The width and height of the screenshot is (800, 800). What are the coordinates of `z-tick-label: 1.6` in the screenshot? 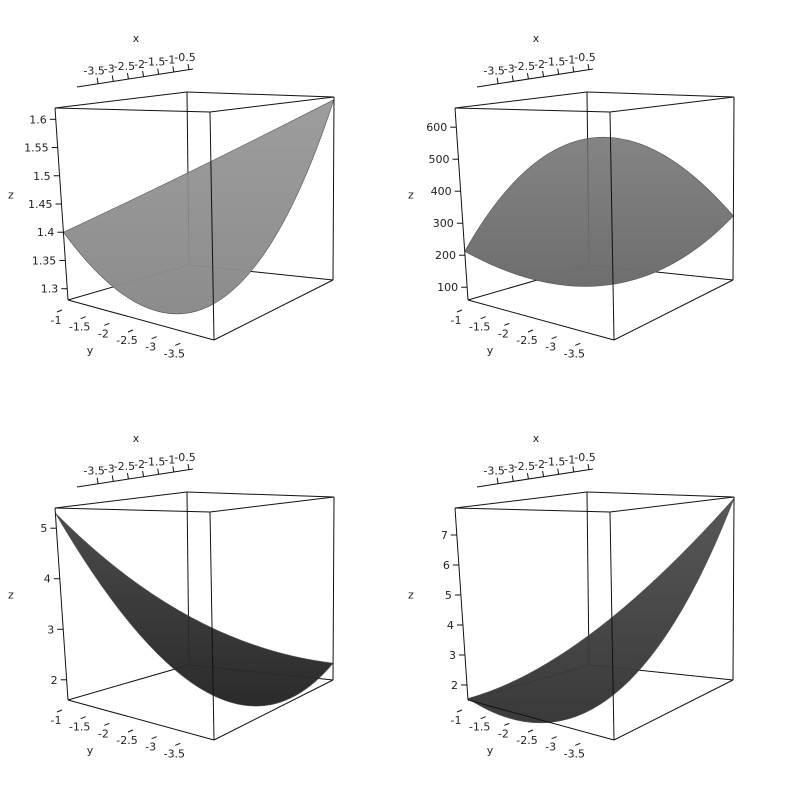 It's located at (38, 119).